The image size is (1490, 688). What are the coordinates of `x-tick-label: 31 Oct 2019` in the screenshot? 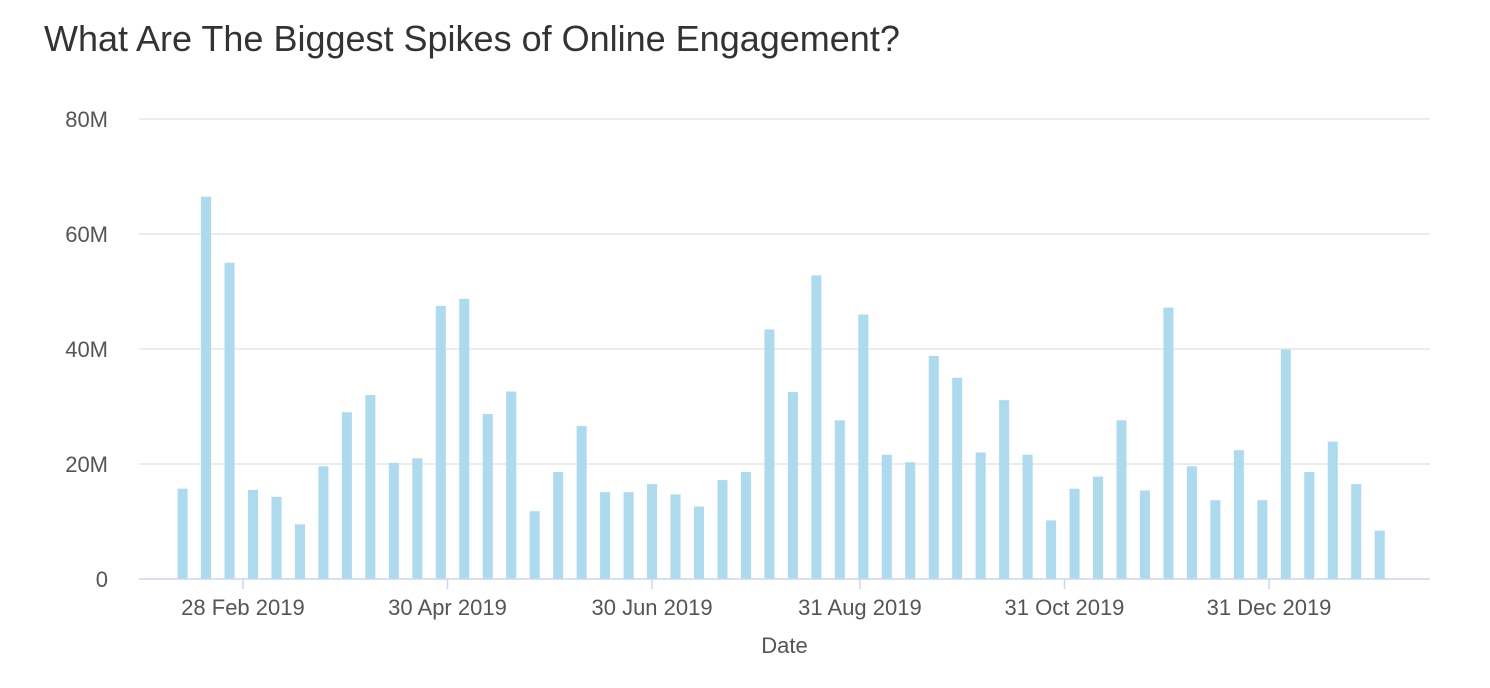 It's located at (1065, 607).